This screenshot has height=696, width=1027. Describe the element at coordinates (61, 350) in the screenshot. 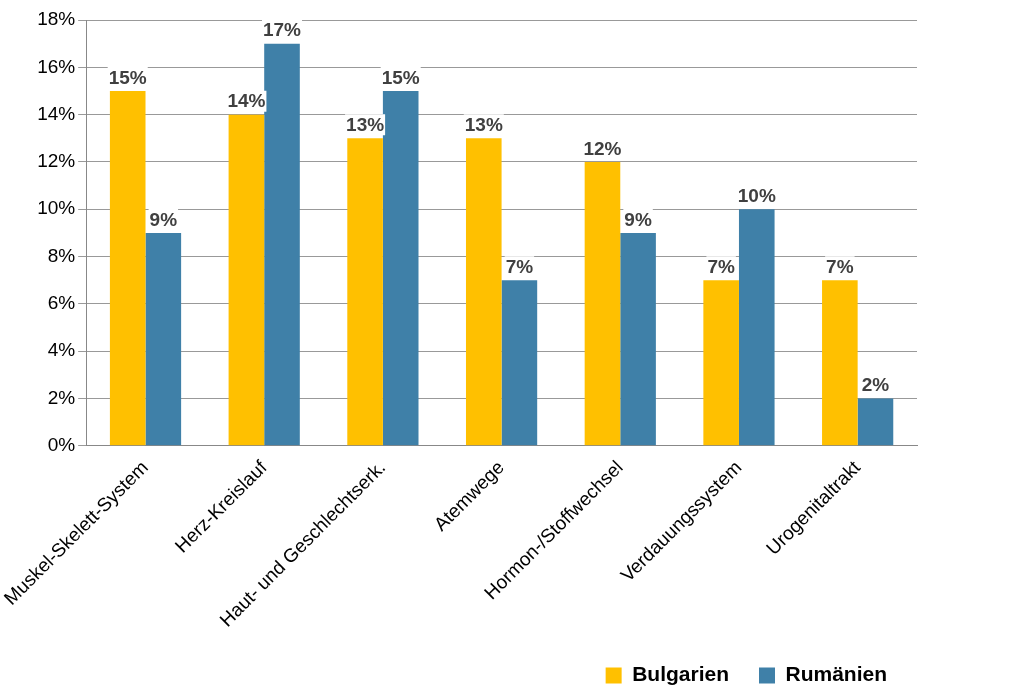

I see `y-tick-label: 4%` at that location.